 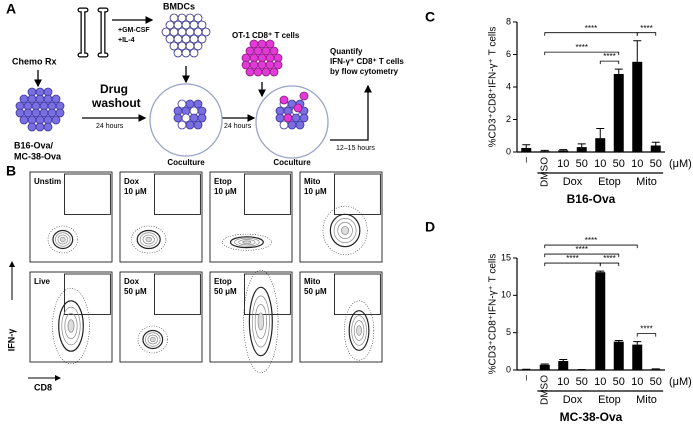 I want to click on y-tick-label: 4, so click(x=508, y=86).